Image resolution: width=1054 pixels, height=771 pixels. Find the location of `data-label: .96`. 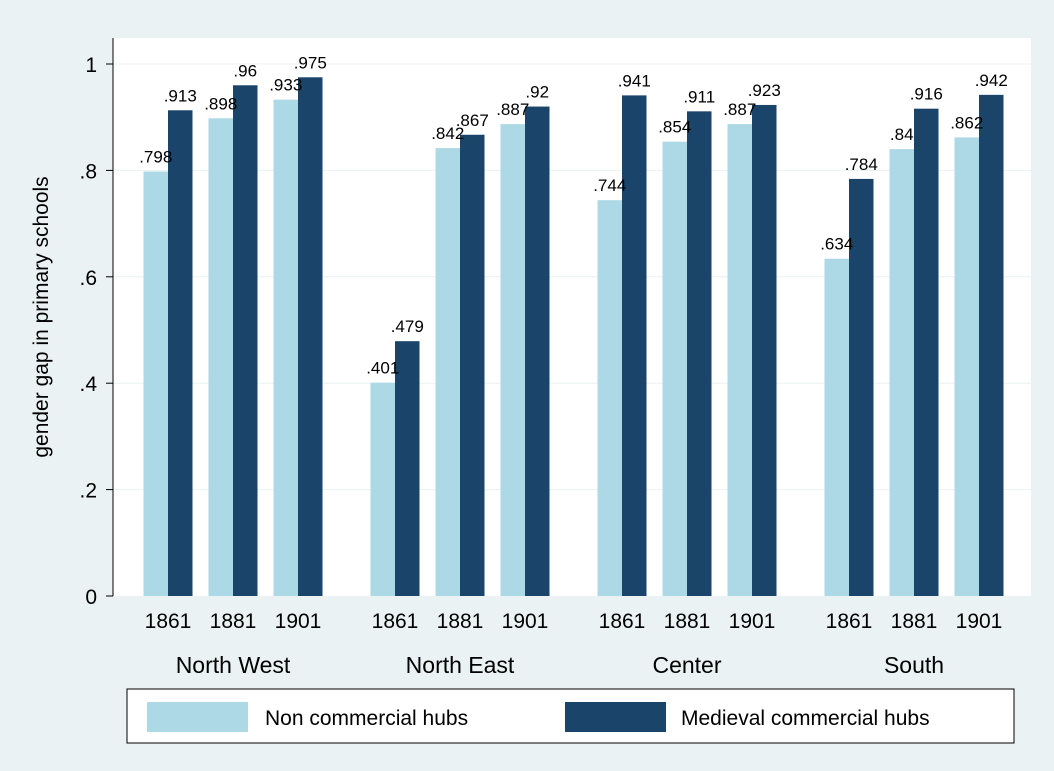

data-label: .96 is located at coordinates (245, 70).